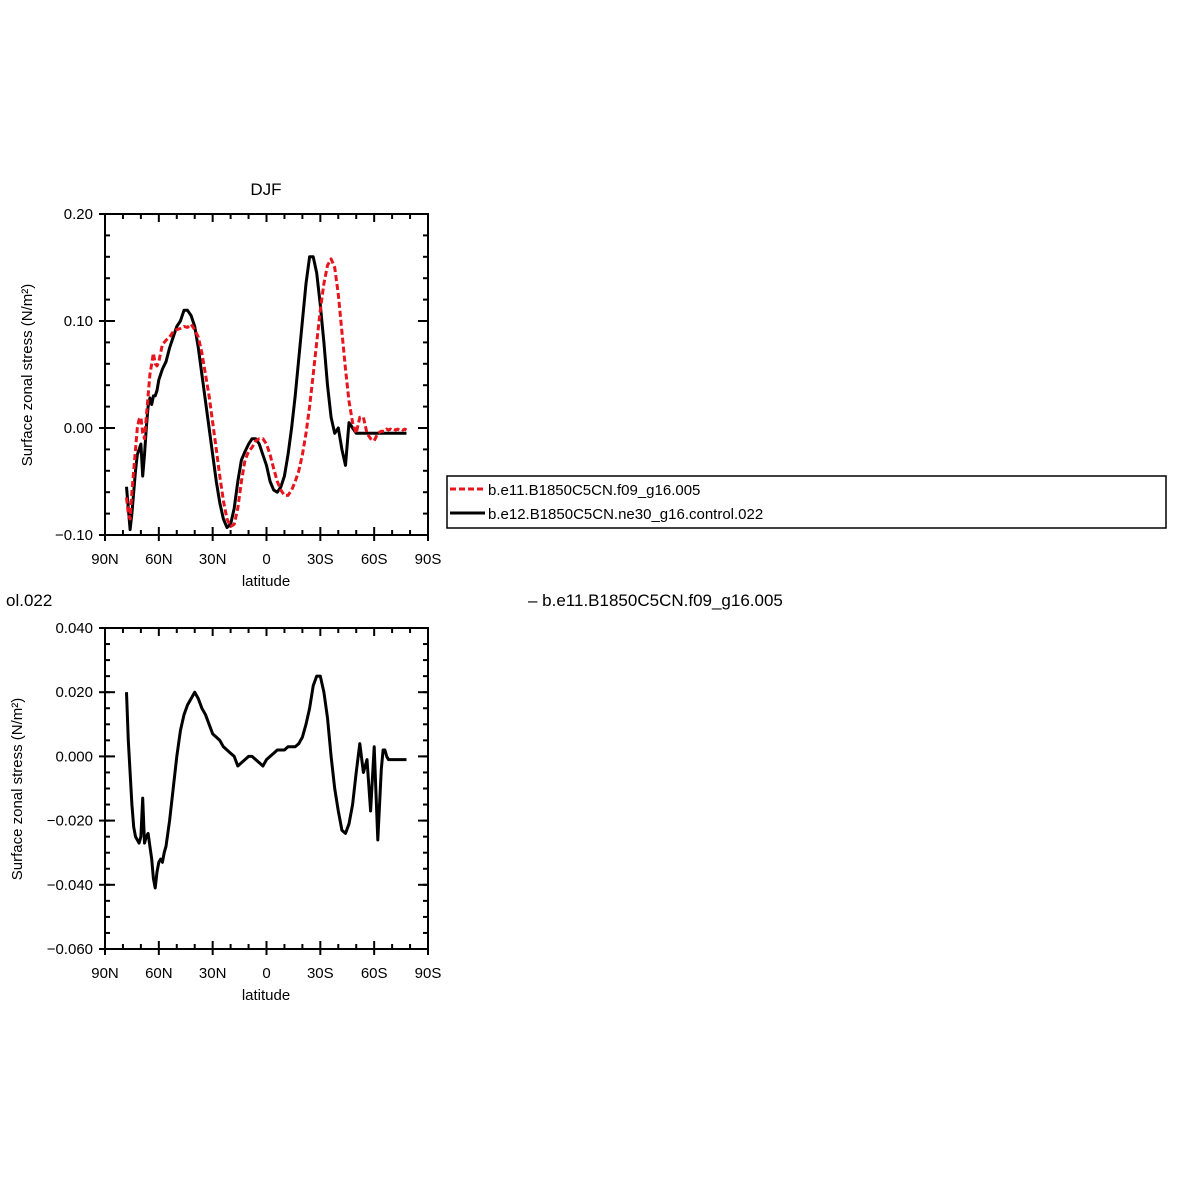 The height and width of the screenshot is (1181, 1184). What do you see at coordinates (625, 514) in the screenshot?
I see `legend-label-series-2: b.e12.B1850C5CN.ne30_g16.control.022` at bounding box center [625, 514].